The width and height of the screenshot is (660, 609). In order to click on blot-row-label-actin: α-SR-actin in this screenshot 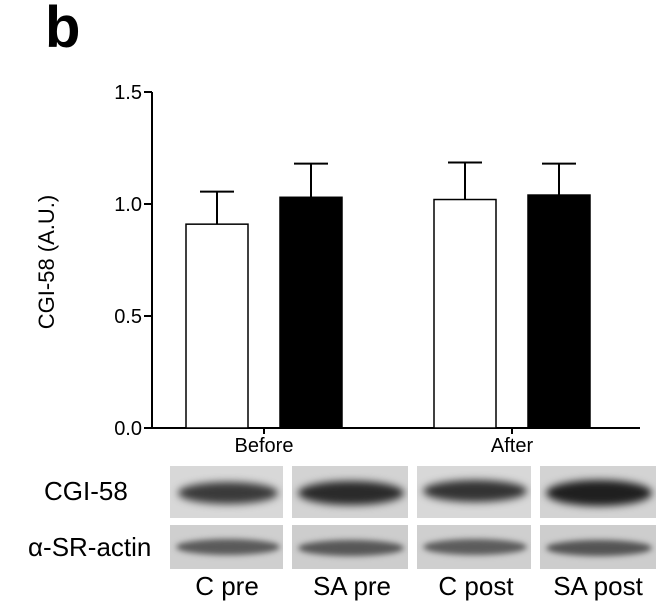, I will do `click(90, 547)`.